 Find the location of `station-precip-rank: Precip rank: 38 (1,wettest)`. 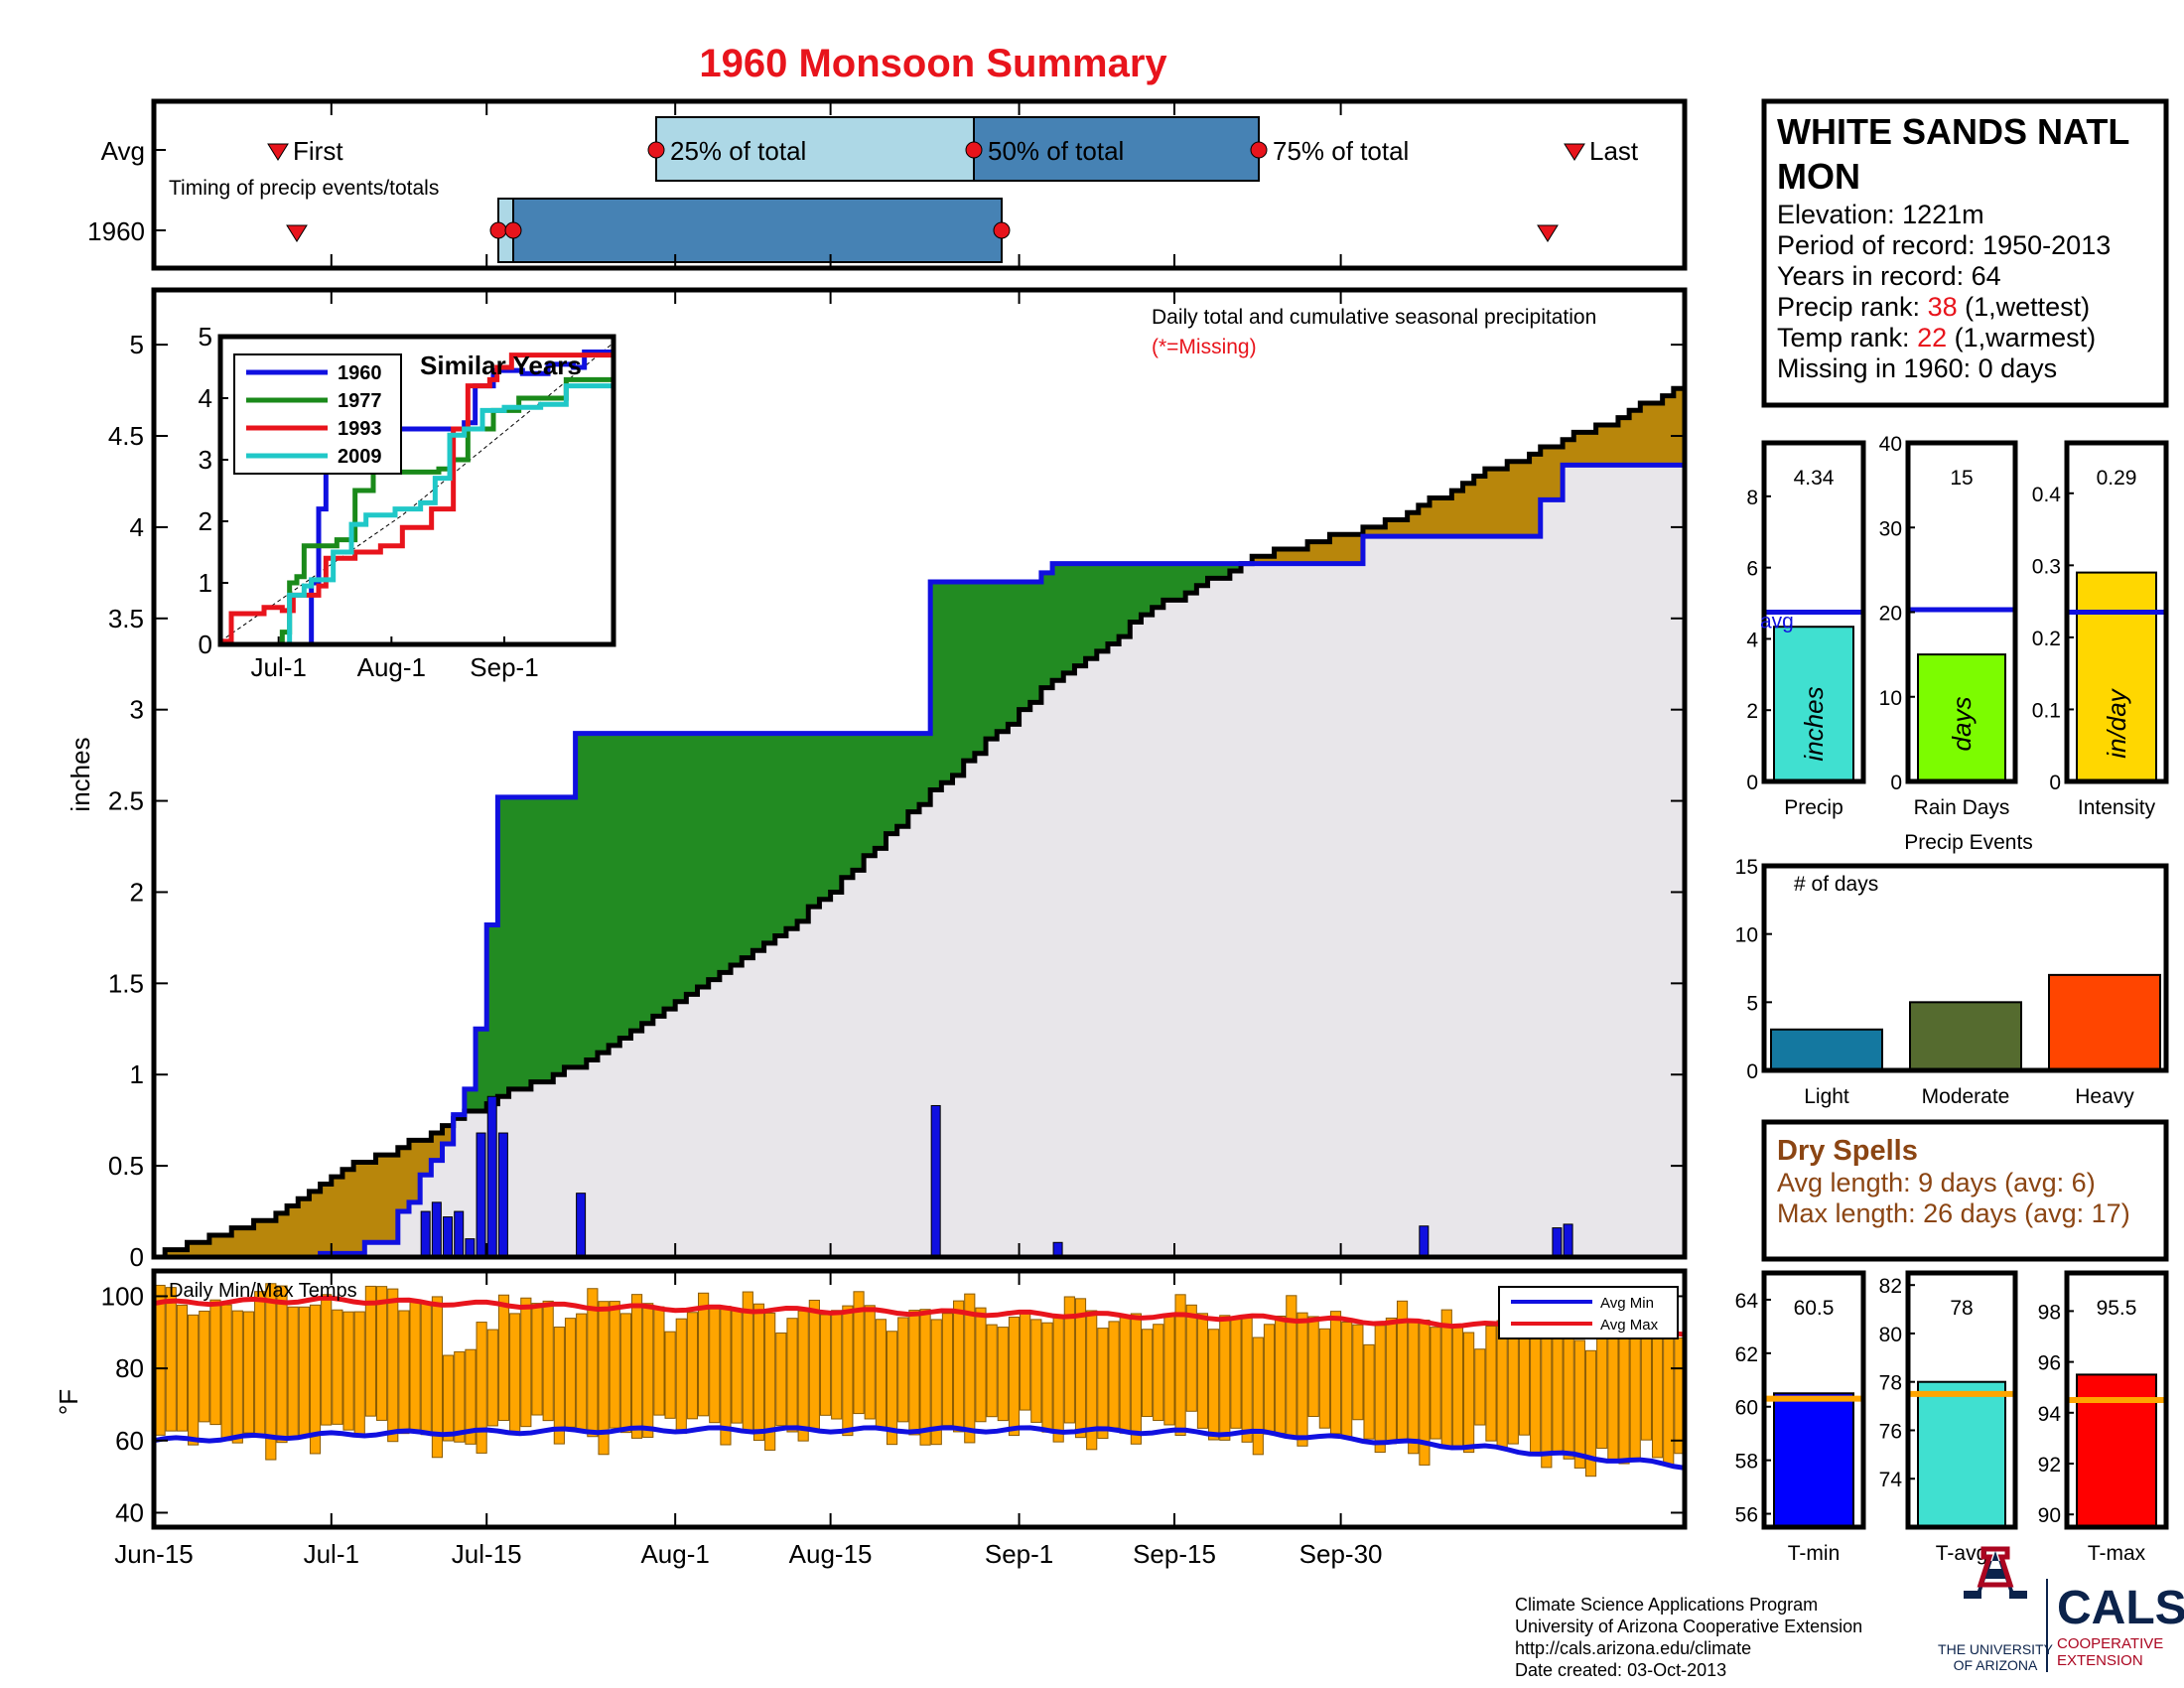

station-precip-rank: Precip rank: 38 (1,wettest) is located at coordinates (1933, 307).